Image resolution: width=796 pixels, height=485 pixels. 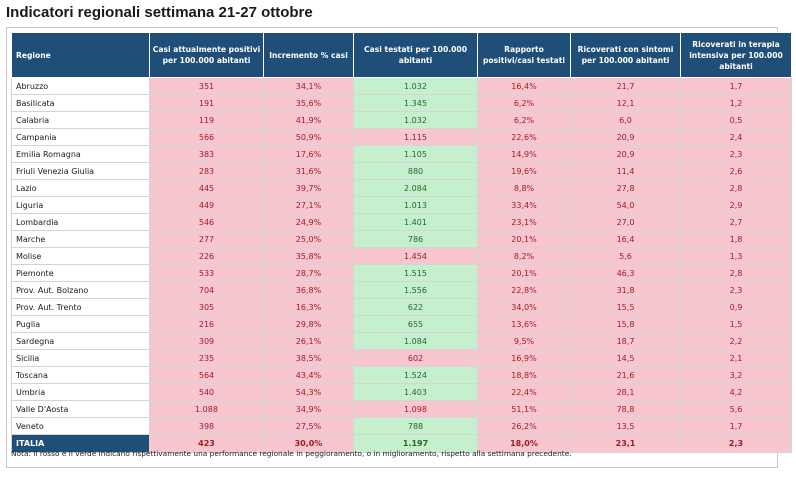 I want to click on table-cell: 9,5%, so click(x=524, y=341).